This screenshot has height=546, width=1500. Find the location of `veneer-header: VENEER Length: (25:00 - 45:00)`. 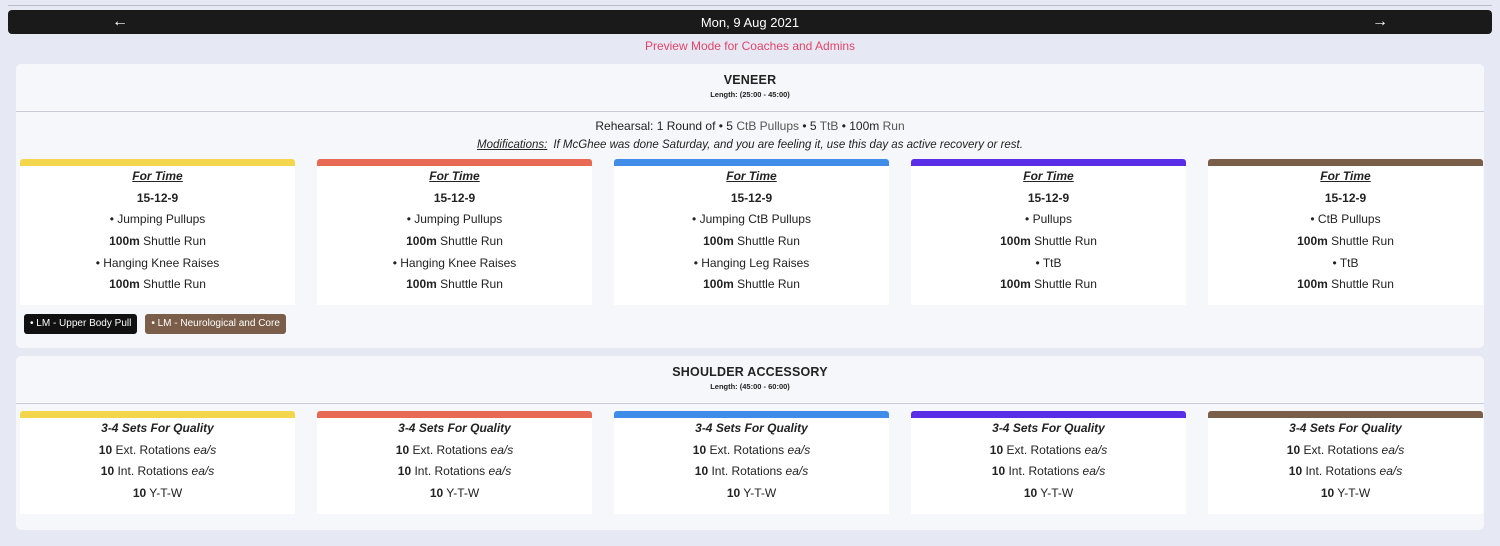

veneer-header: VENEER Length: (25:00 - 45:00) is located at coordinates (750, 88).